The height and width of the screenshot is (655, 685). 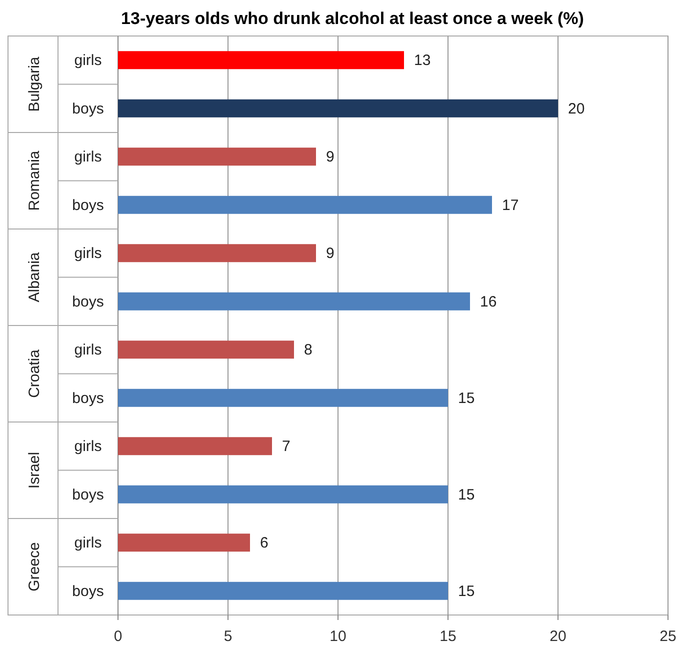 I want to click on data-label: 17, so click(x=510, y=205).